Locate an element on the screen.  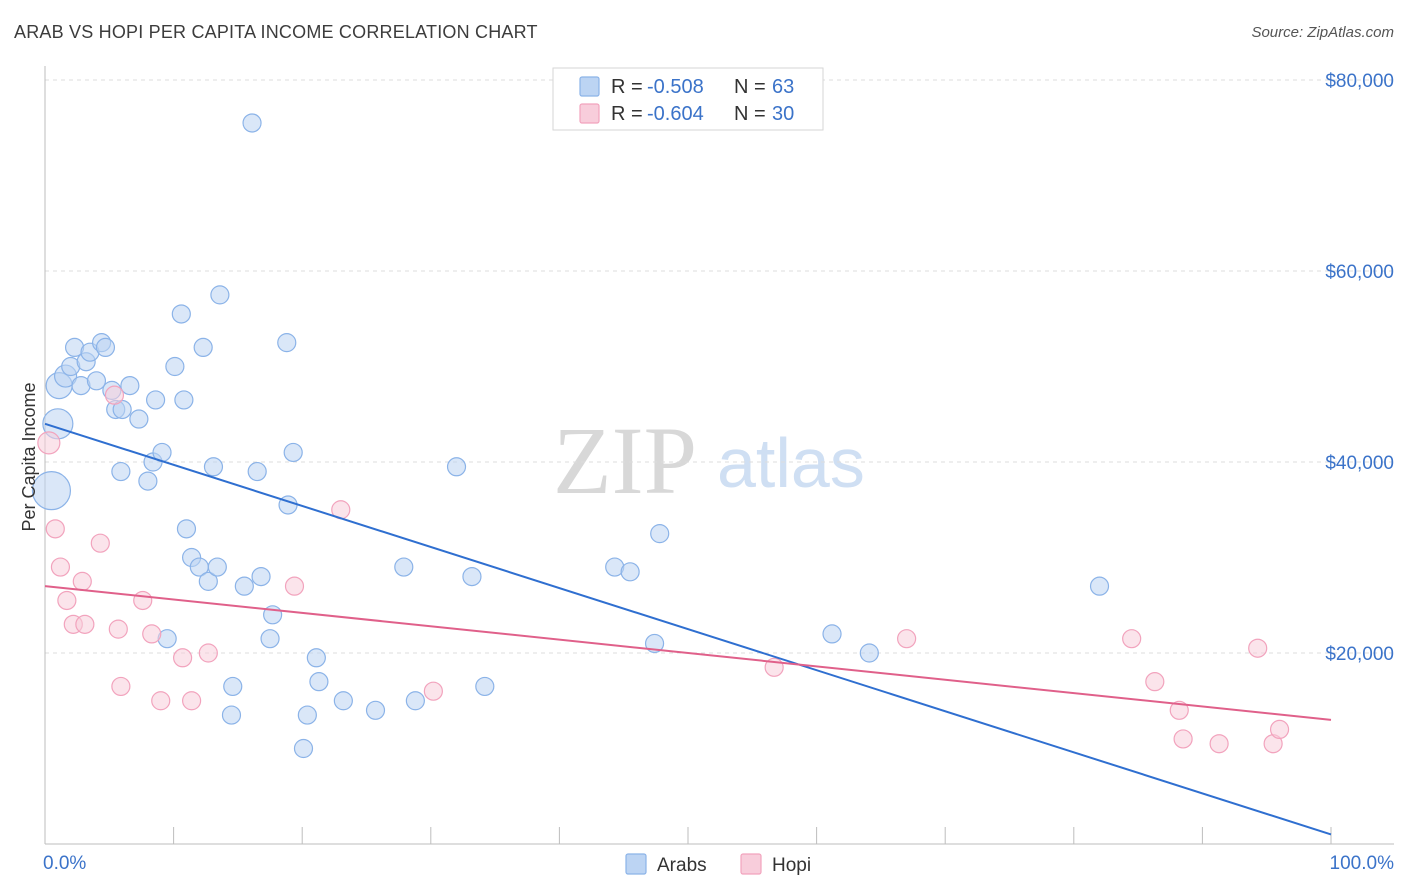
legend-swatch-hopi is located at coordinates (751, 864).